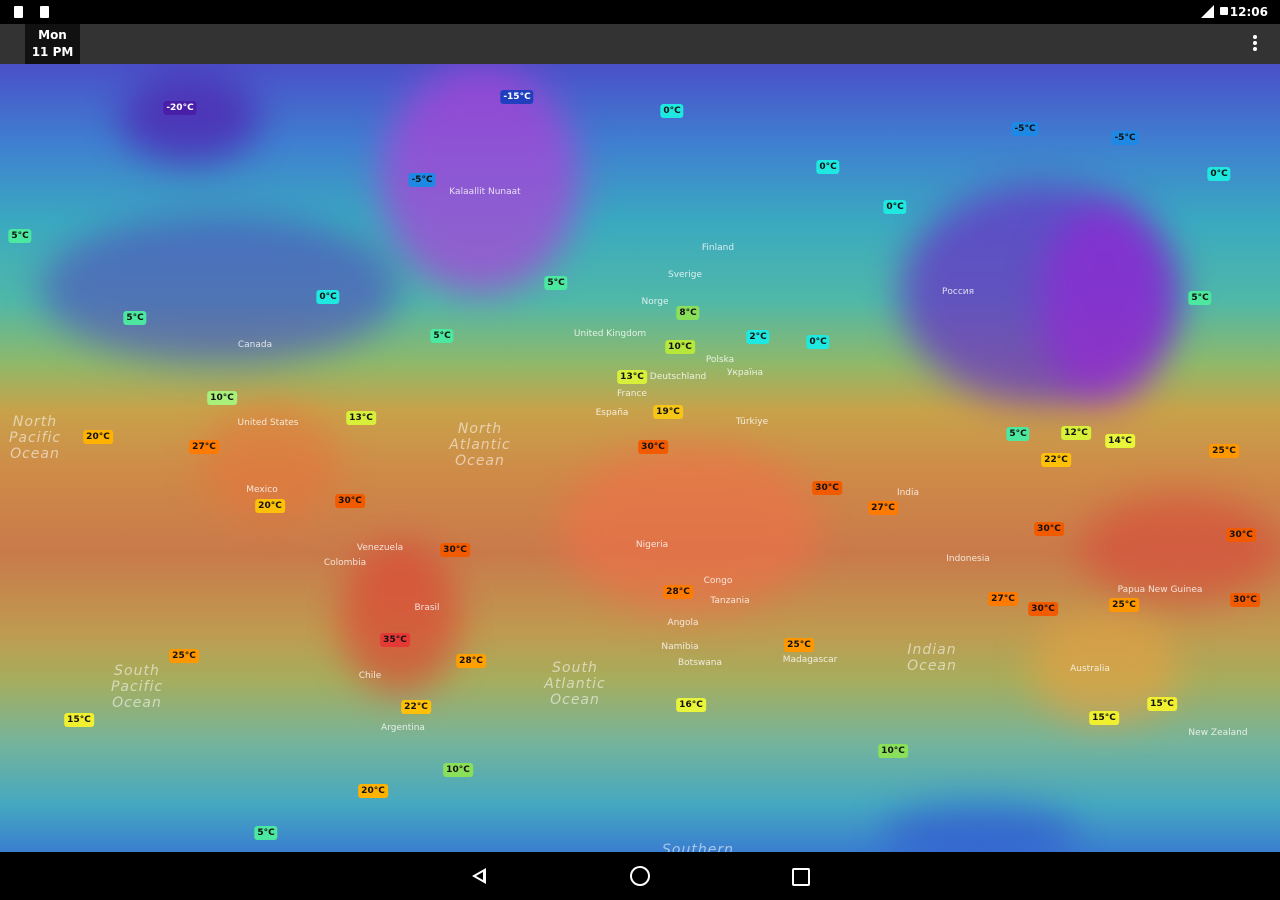  I want to click on country-label: Norge, so click(655, 302).